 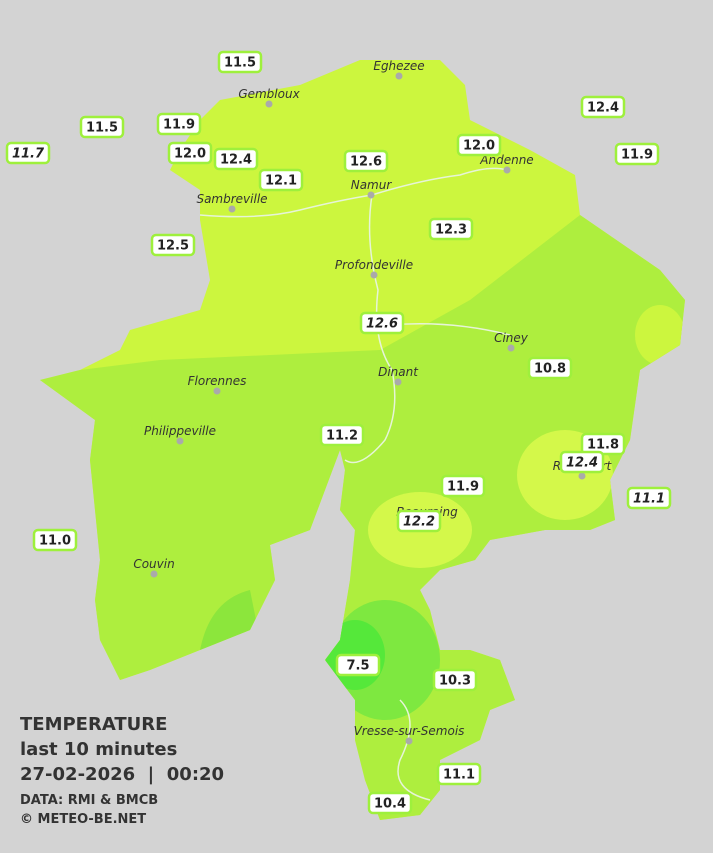 I want to click on station-value: 10.4, so click(x=390, y=804).